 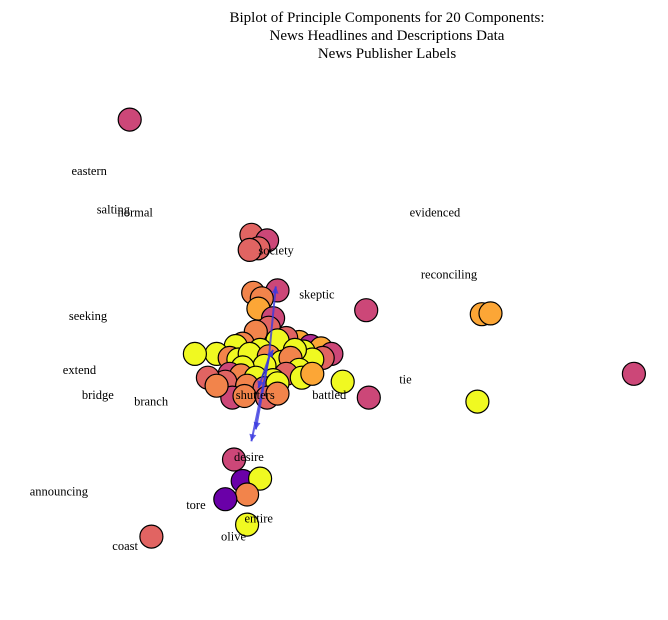 What do you see at coordinates (317, 294) in the screenshot?
I see `word-label-skeptic: skeptic` at bounding box center [317, 294].